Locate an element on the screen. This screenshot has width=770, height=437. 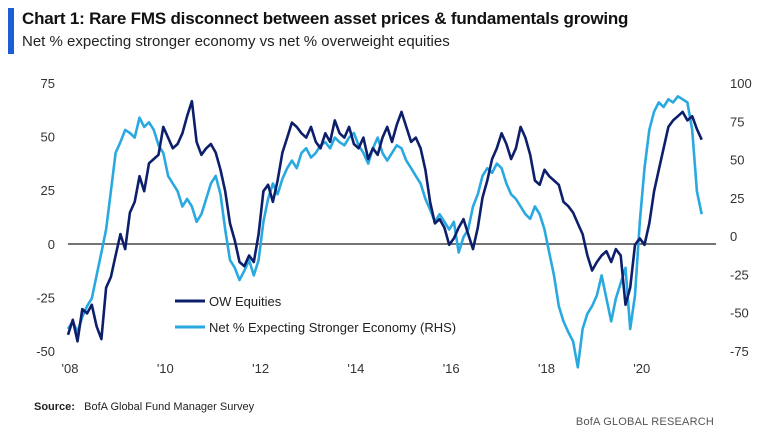
right-axis-tick-label: 100 is located at coordinates (741, 83).